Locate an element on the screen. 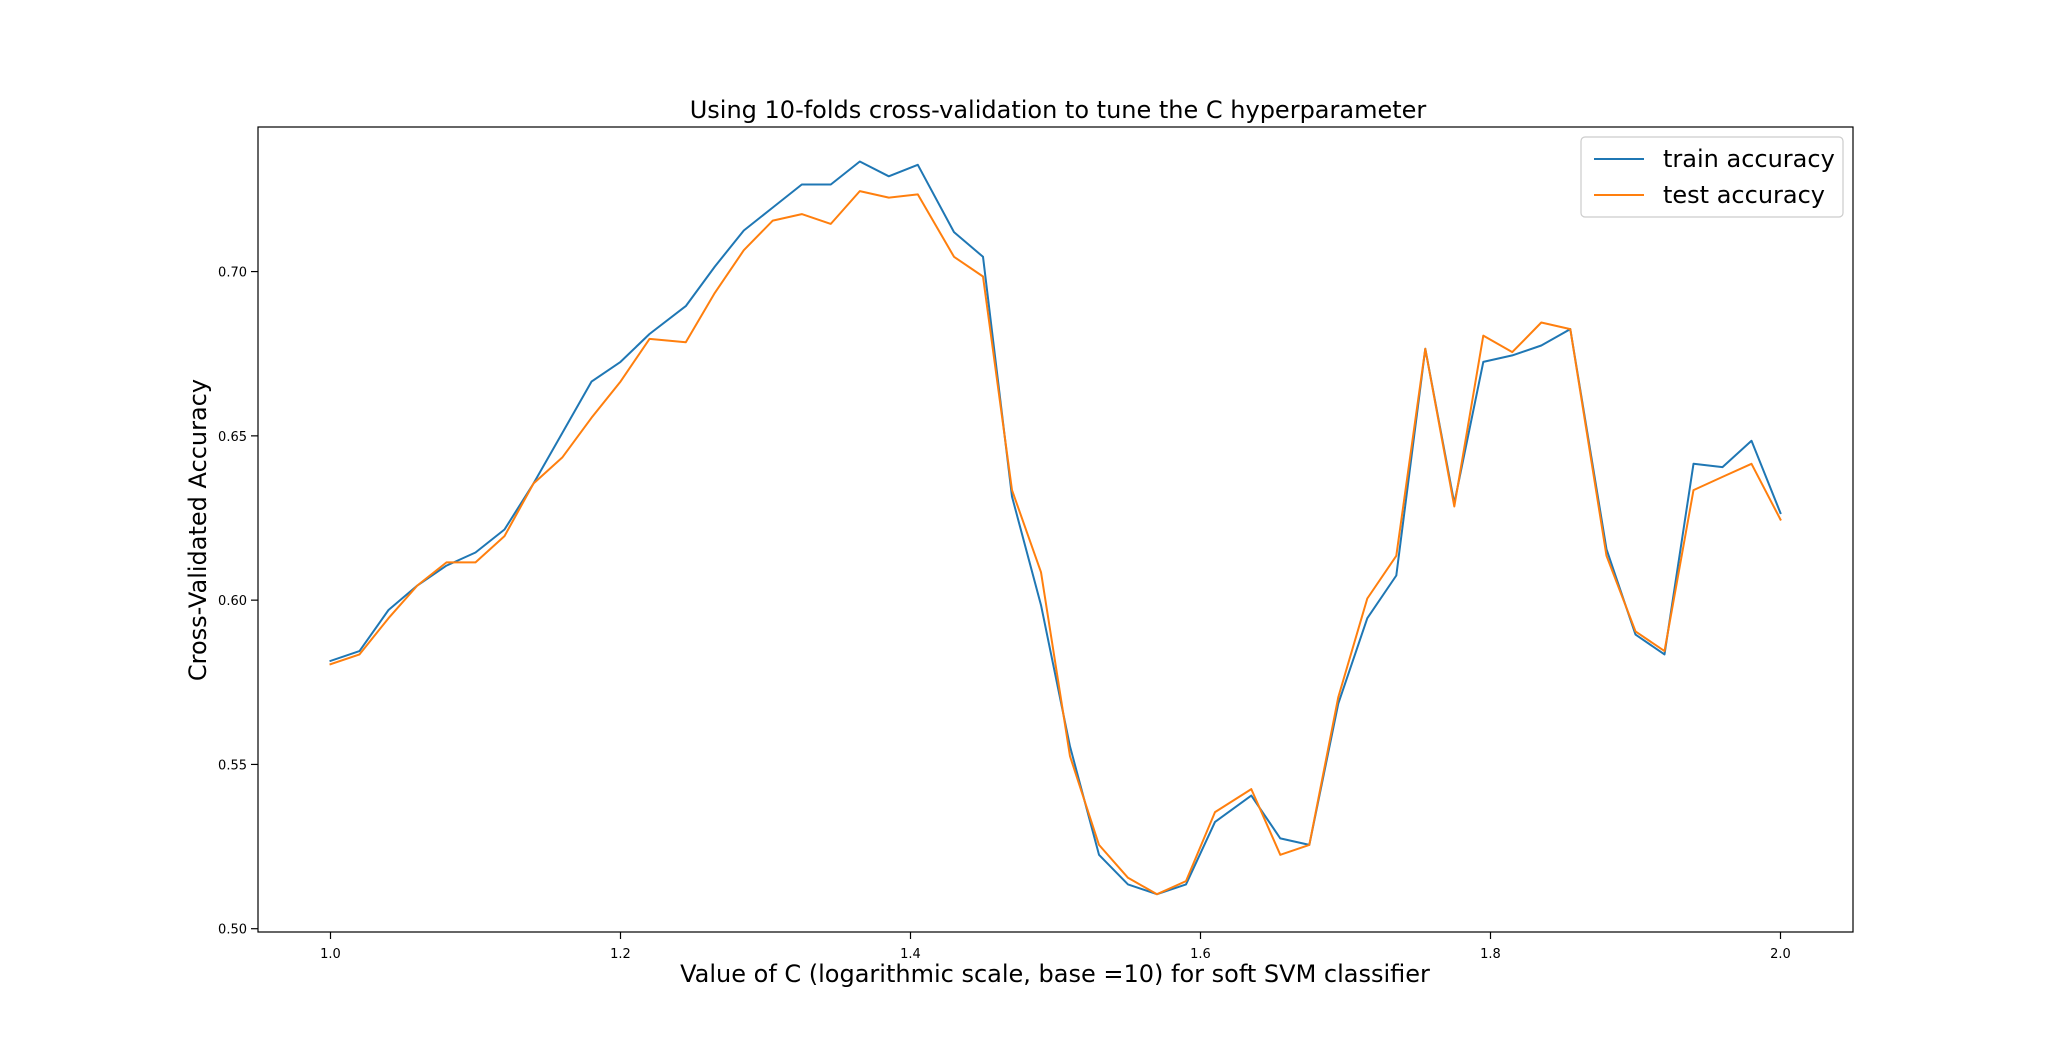 This screenshot has height=1046, width=2048. y-axis-label: Cross-Validated Accuracy is located at coordinates (198, 530).